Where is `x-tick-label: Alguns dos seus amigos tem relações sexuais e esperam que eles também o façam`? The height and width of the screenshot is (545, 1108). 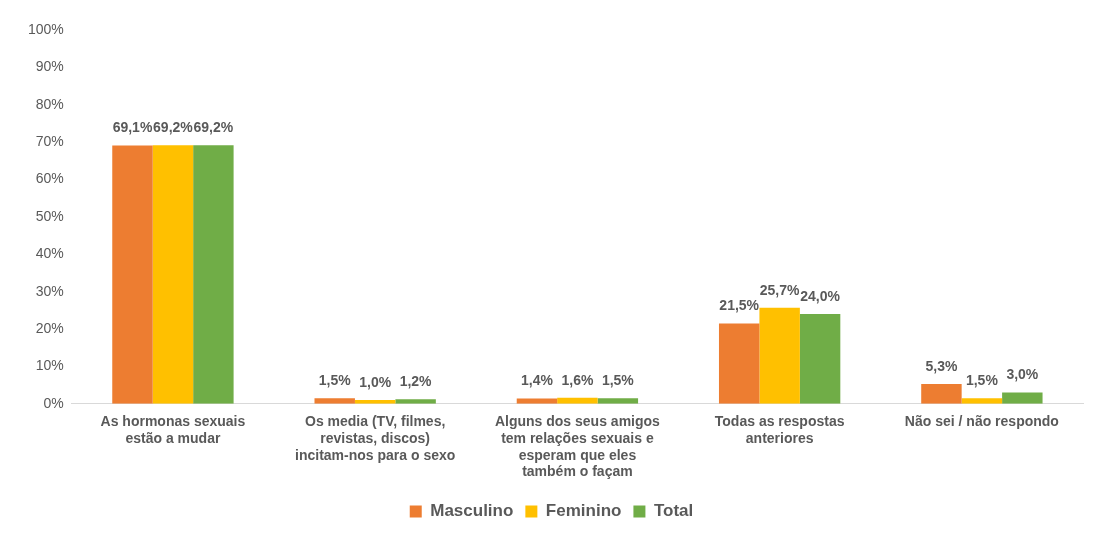 x-tick-label: Alguns dos seus amigos tem relações sexuais e esperam que eles também o façam is located at coordinates (577, 446).